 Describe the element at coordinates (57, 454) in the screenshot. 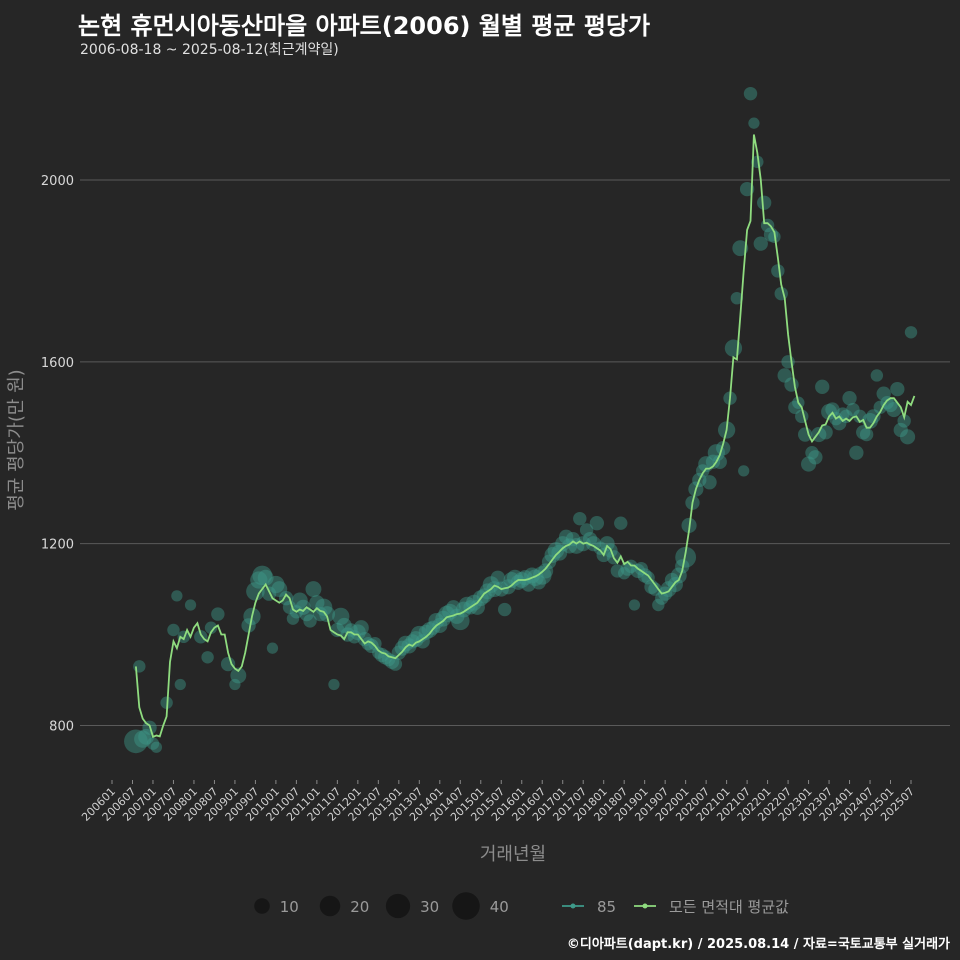

I see `y-axis: 800 1200 1600 2000` at that location.